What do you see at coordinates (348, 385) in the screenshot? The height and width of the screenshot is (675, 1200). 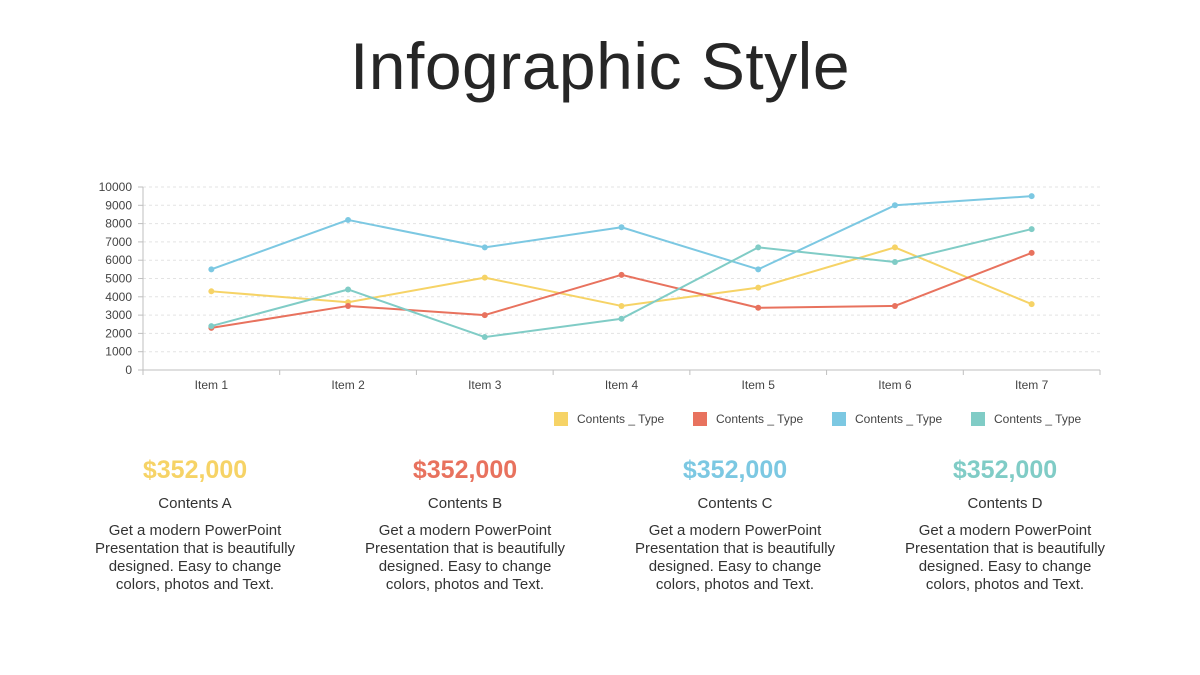 I see `x-tick-label: Item 2` at bounding box center [348, 385].